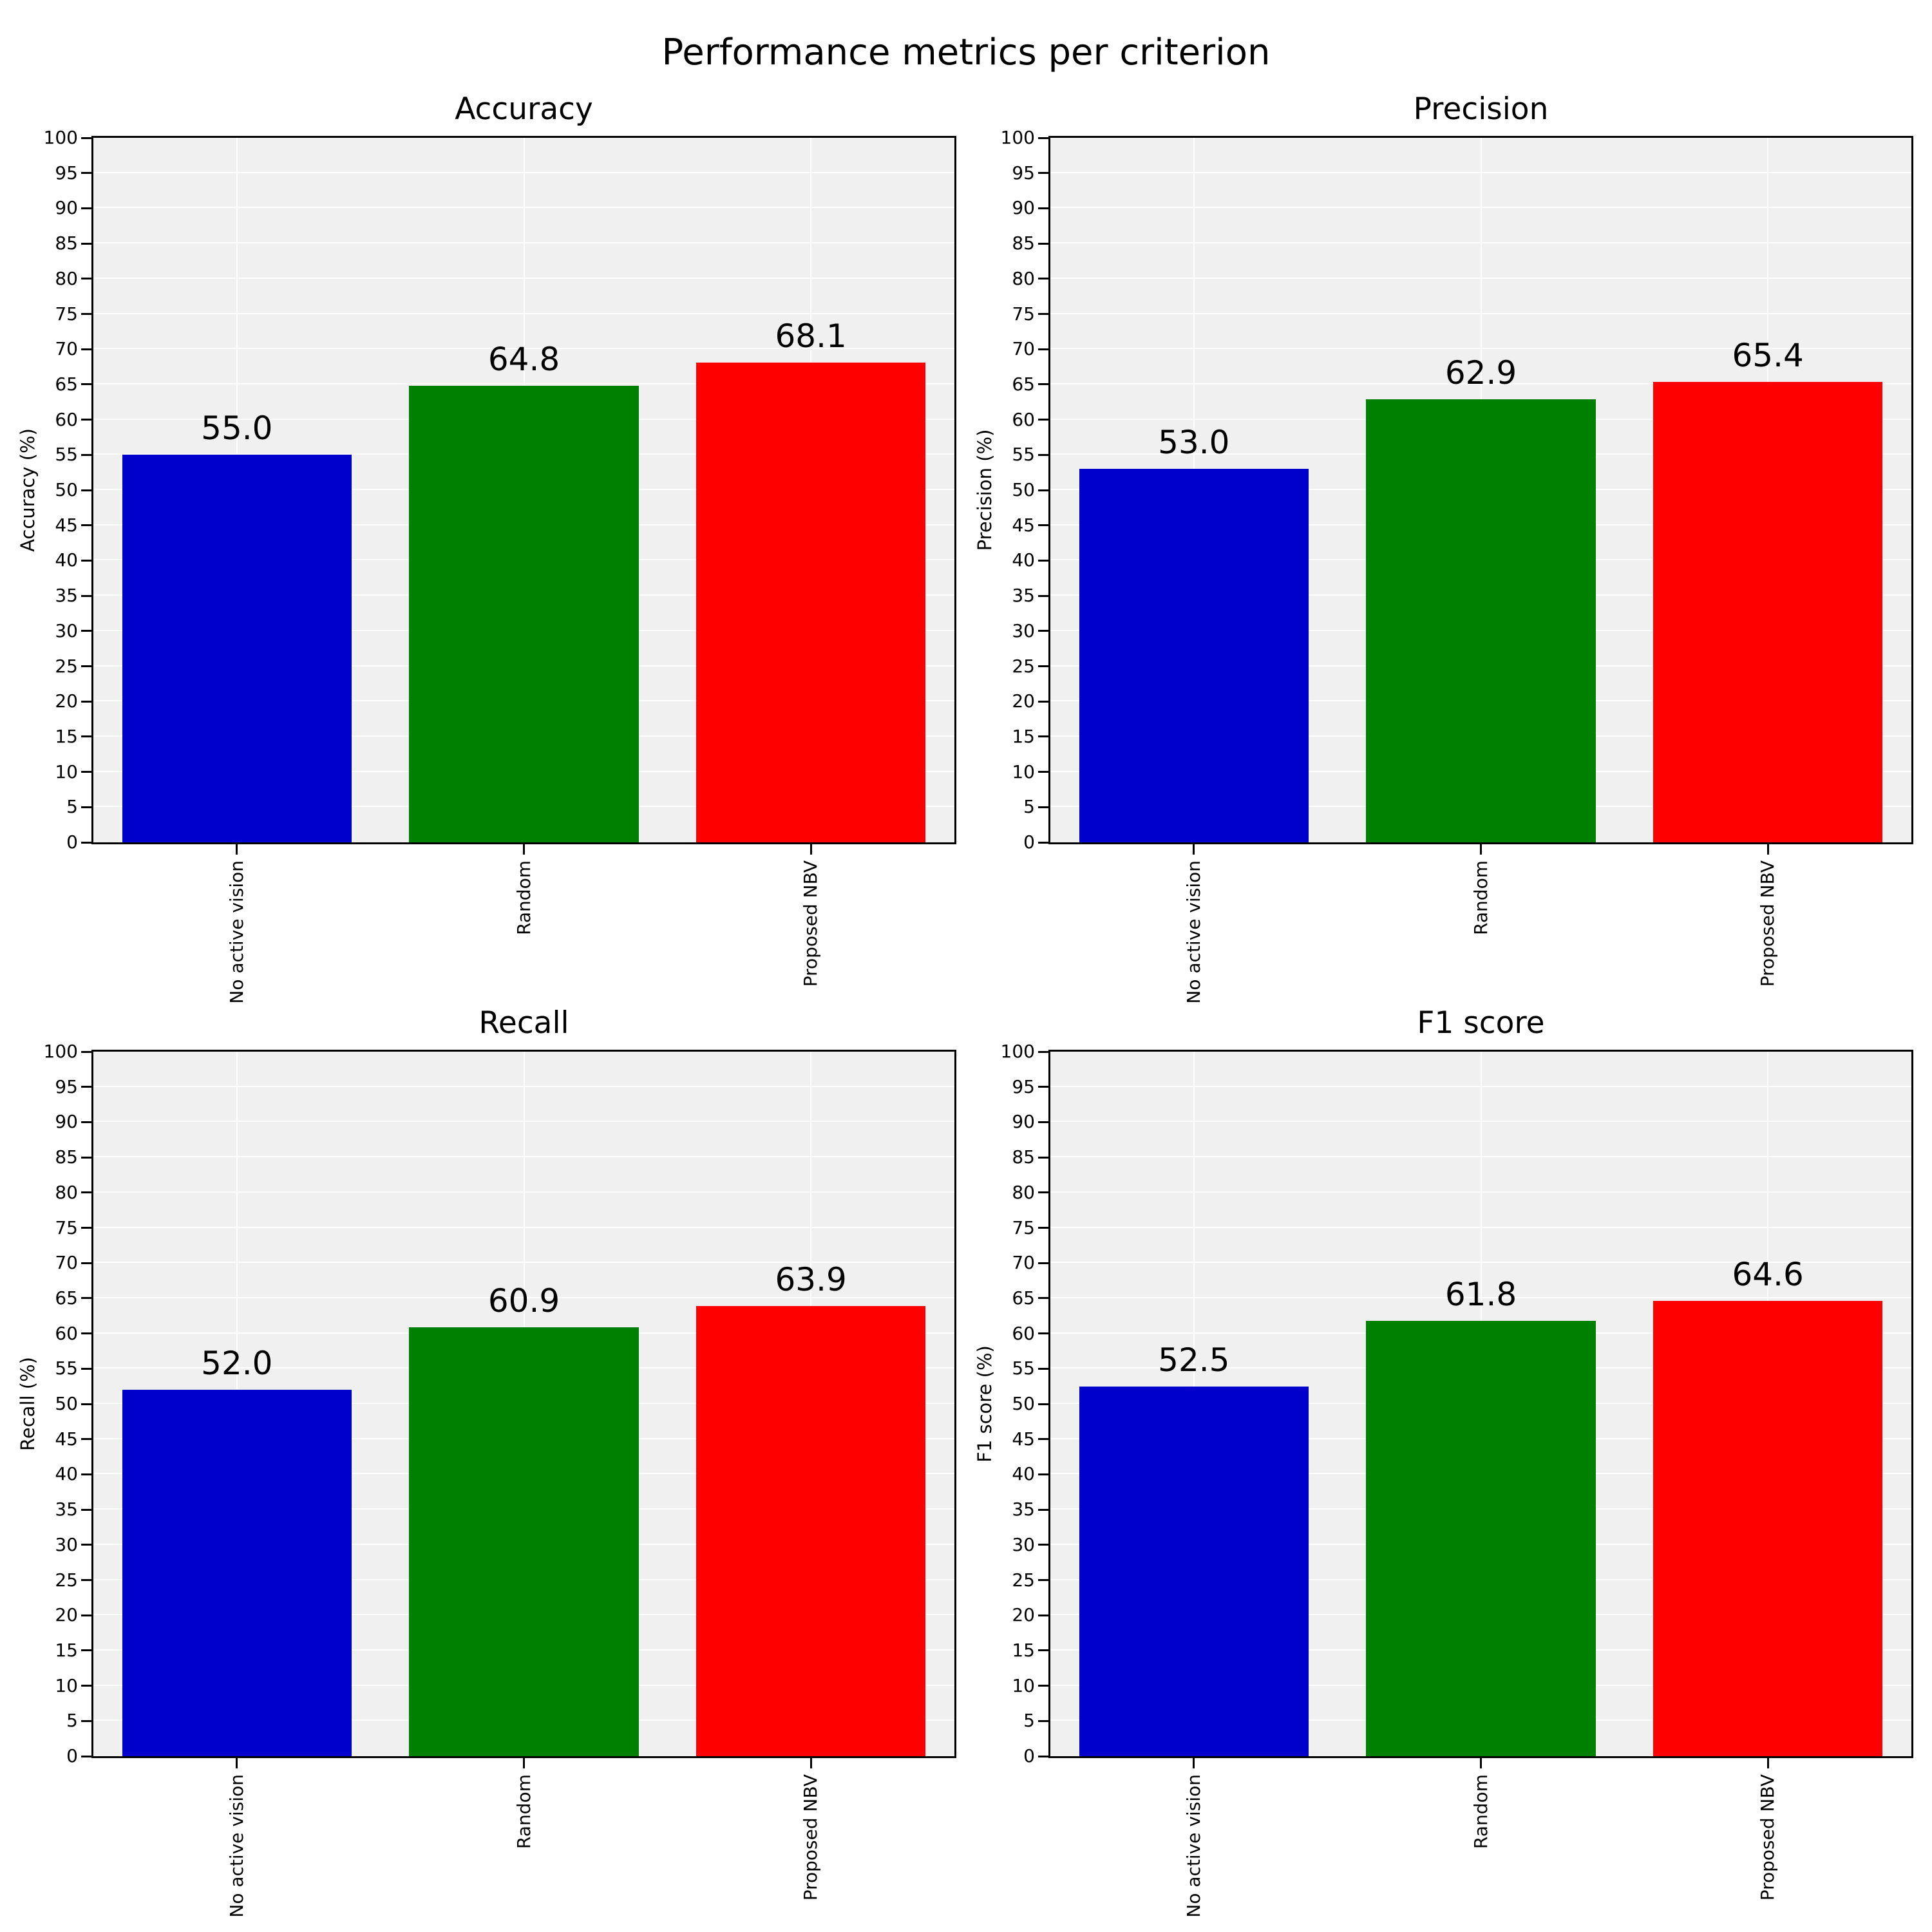  What do you see at coordinates (1029, 807) in the screenshot?
I see `y-tick-label: 5` at bounding box center [1029, 807].